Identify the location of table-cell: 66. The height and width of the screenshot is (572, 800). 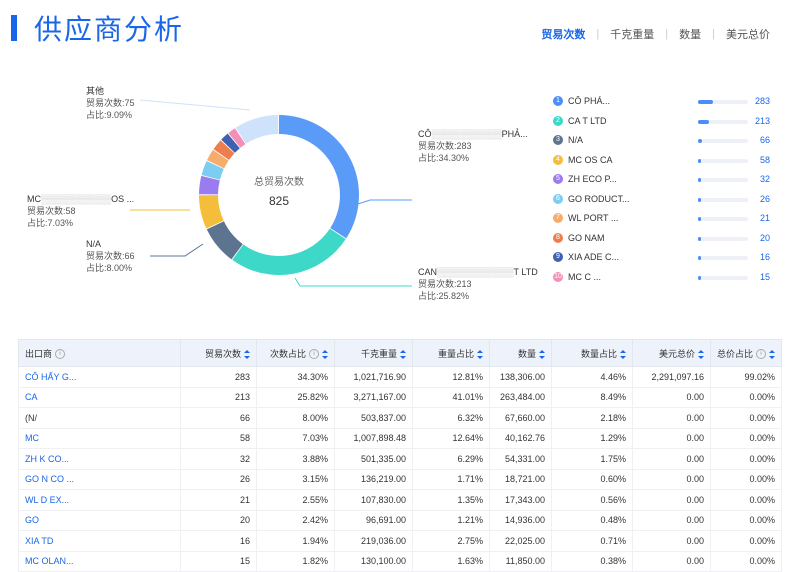
(218, 418).